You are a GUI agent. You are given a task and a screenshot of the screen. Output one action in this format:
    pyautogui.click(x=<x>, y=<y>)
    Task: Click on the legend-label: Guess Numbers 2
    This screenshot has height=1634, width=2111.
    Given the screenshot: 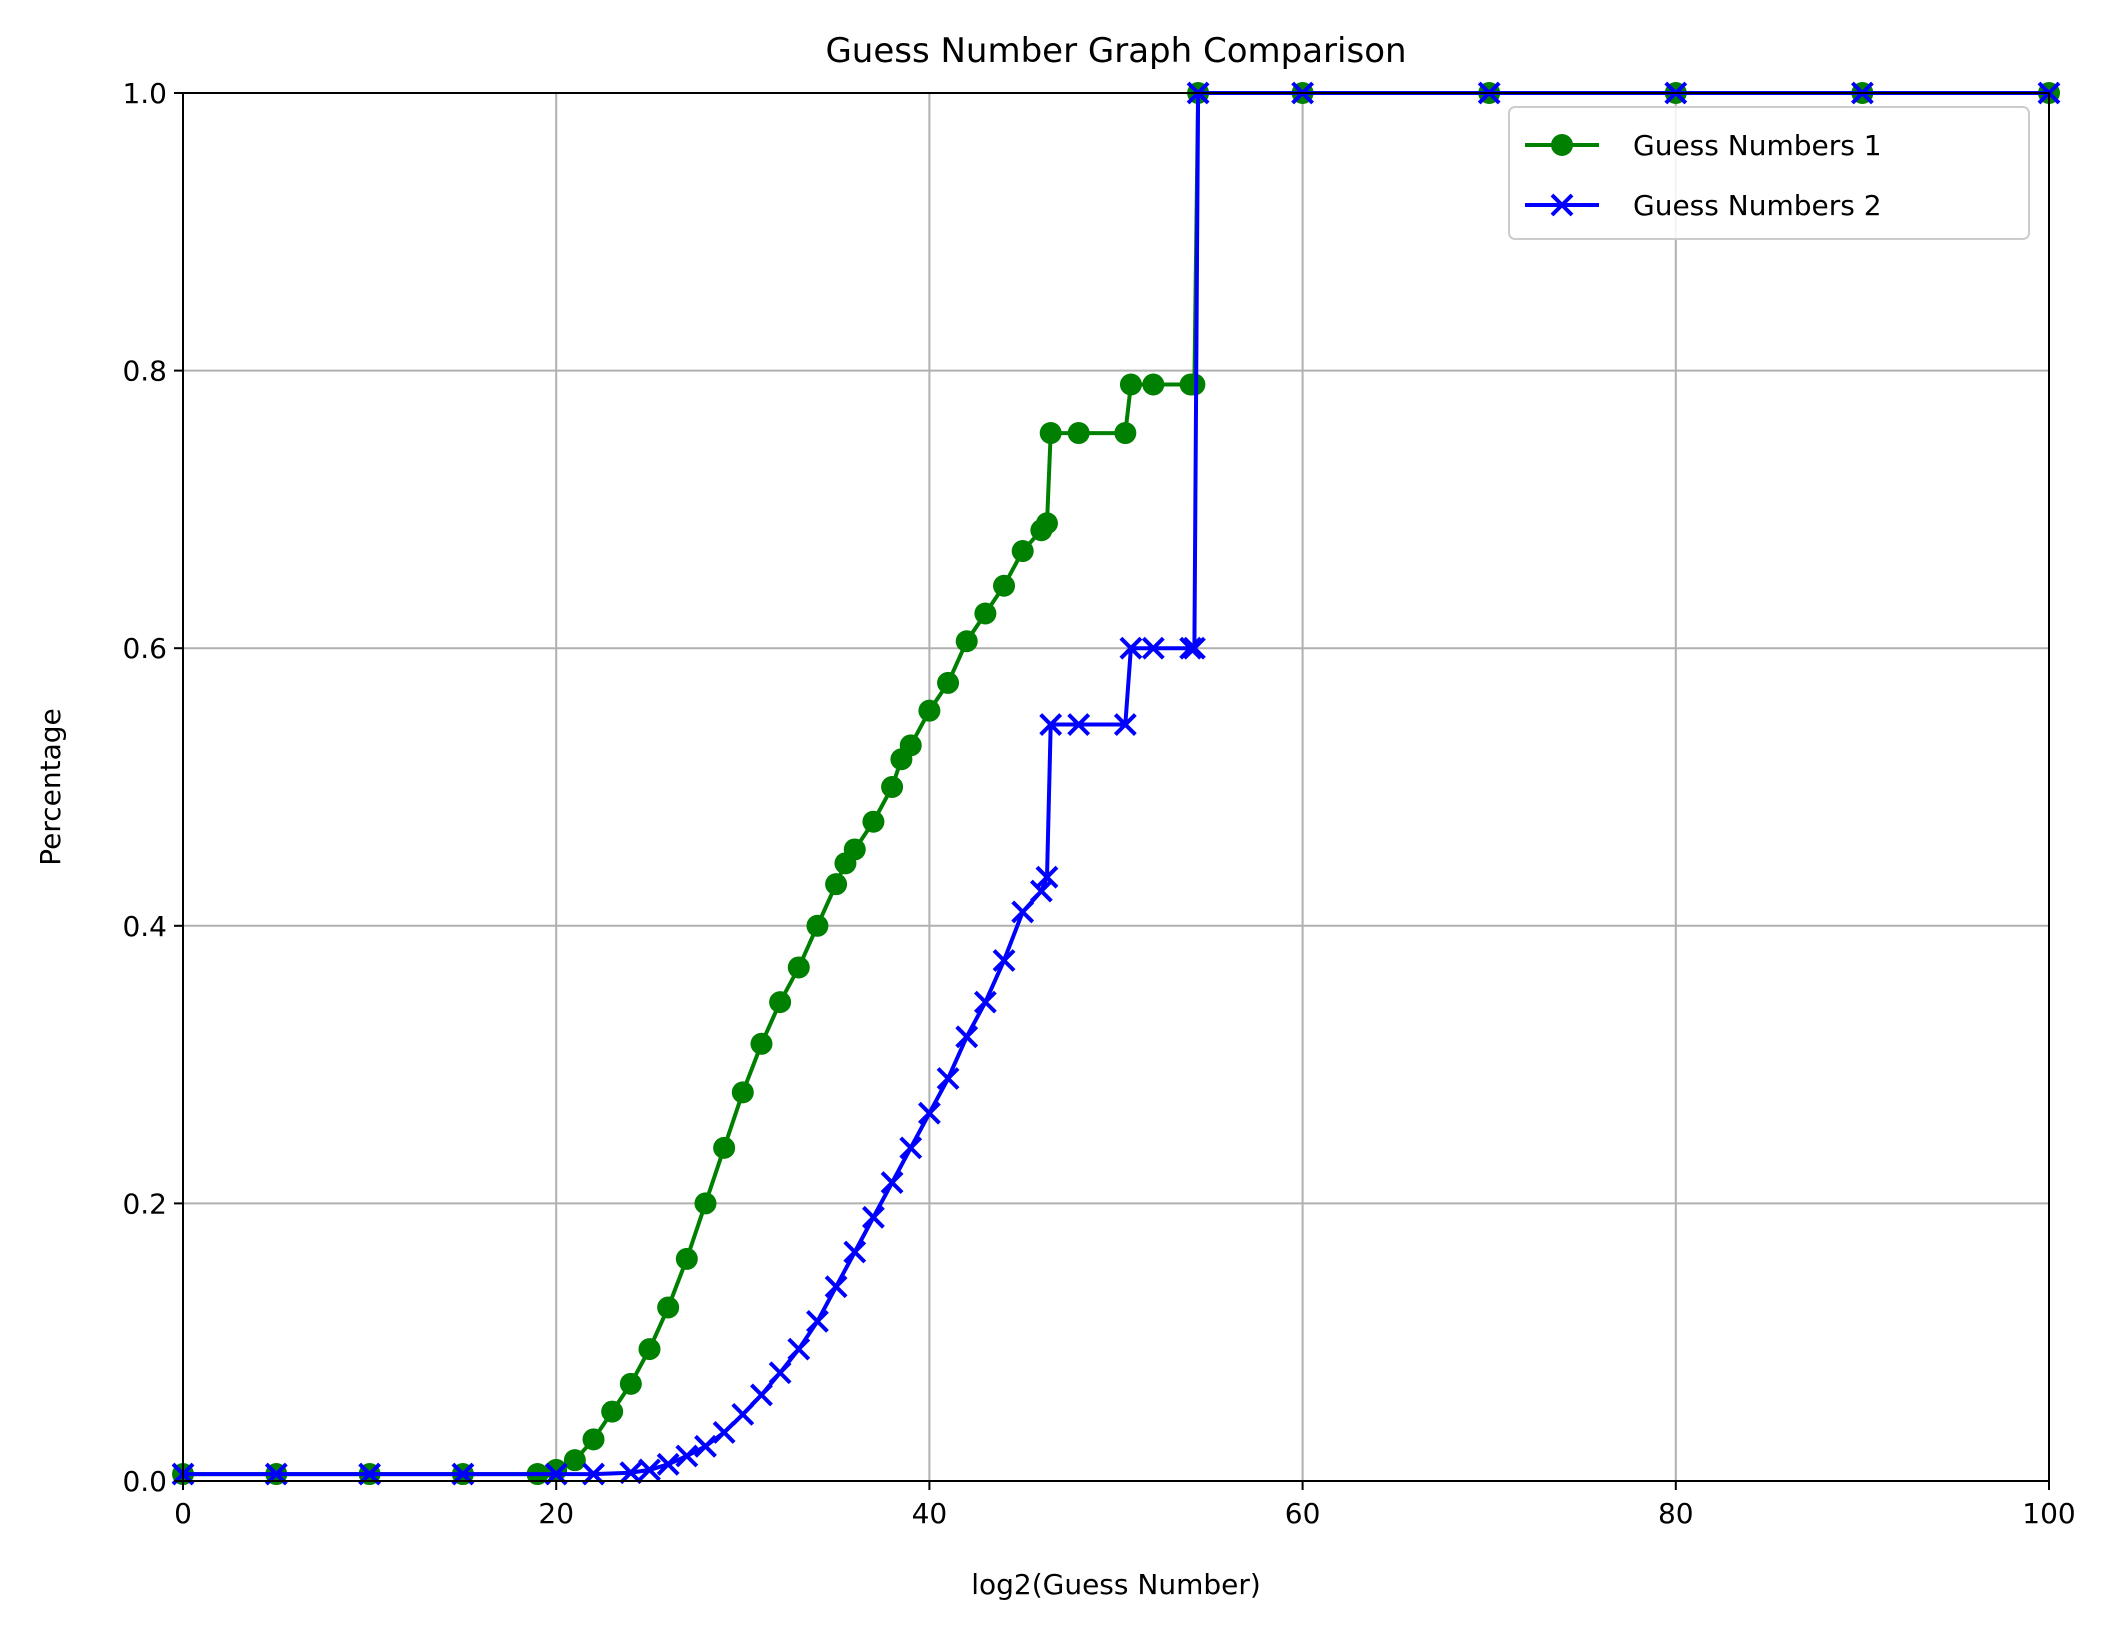 What is the action you would take?
    pyautogui.click(x=1757, y=205)
    